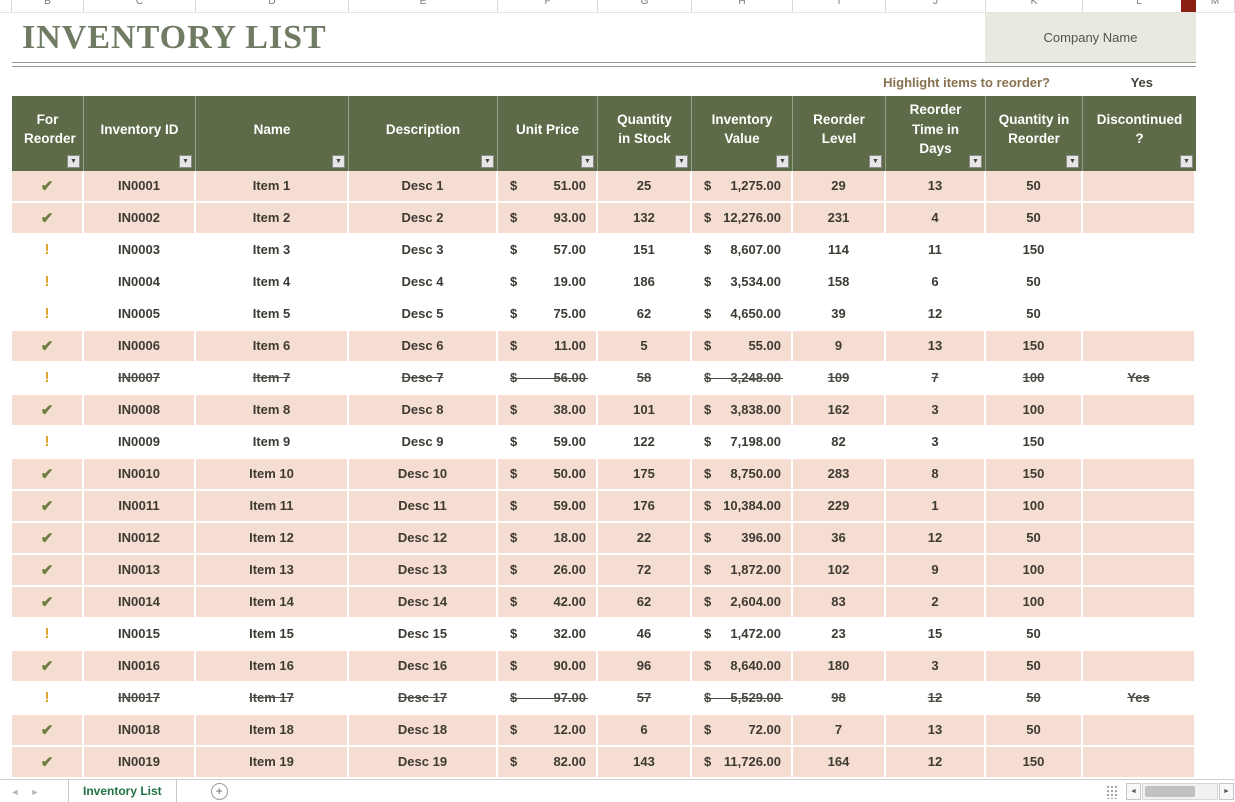 The height and width of the screenshot is (802, 1235). What do you see at coordinates (140, 570) in the screenshot?
I see `cell-inventory-id: IN0013` at bounding box center [140, 570].